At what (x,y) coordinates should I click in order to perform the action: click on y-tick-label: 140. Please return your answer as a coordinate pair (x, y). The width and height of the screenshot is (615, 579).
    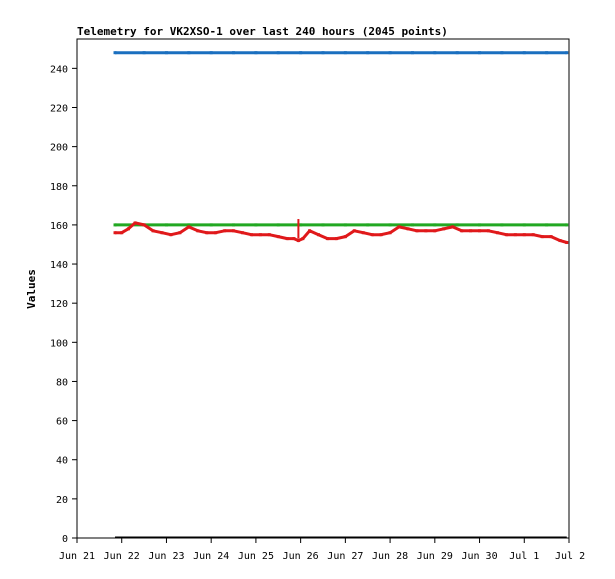
    Looking at the image, I should click on (59, 265).